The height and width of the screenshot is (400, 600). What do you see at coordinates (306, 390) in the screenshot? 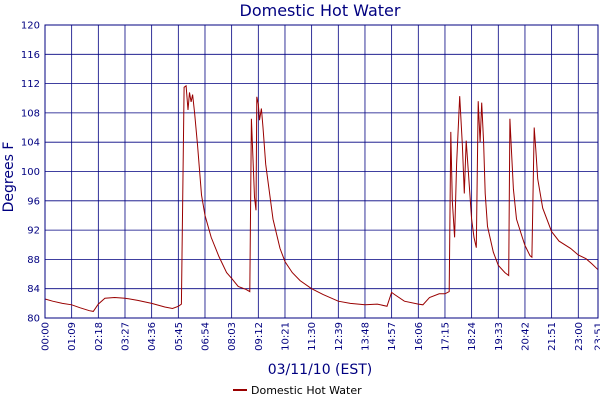
I see `legend-label: Domestic Hot Water` at bounding box center [306, 390].